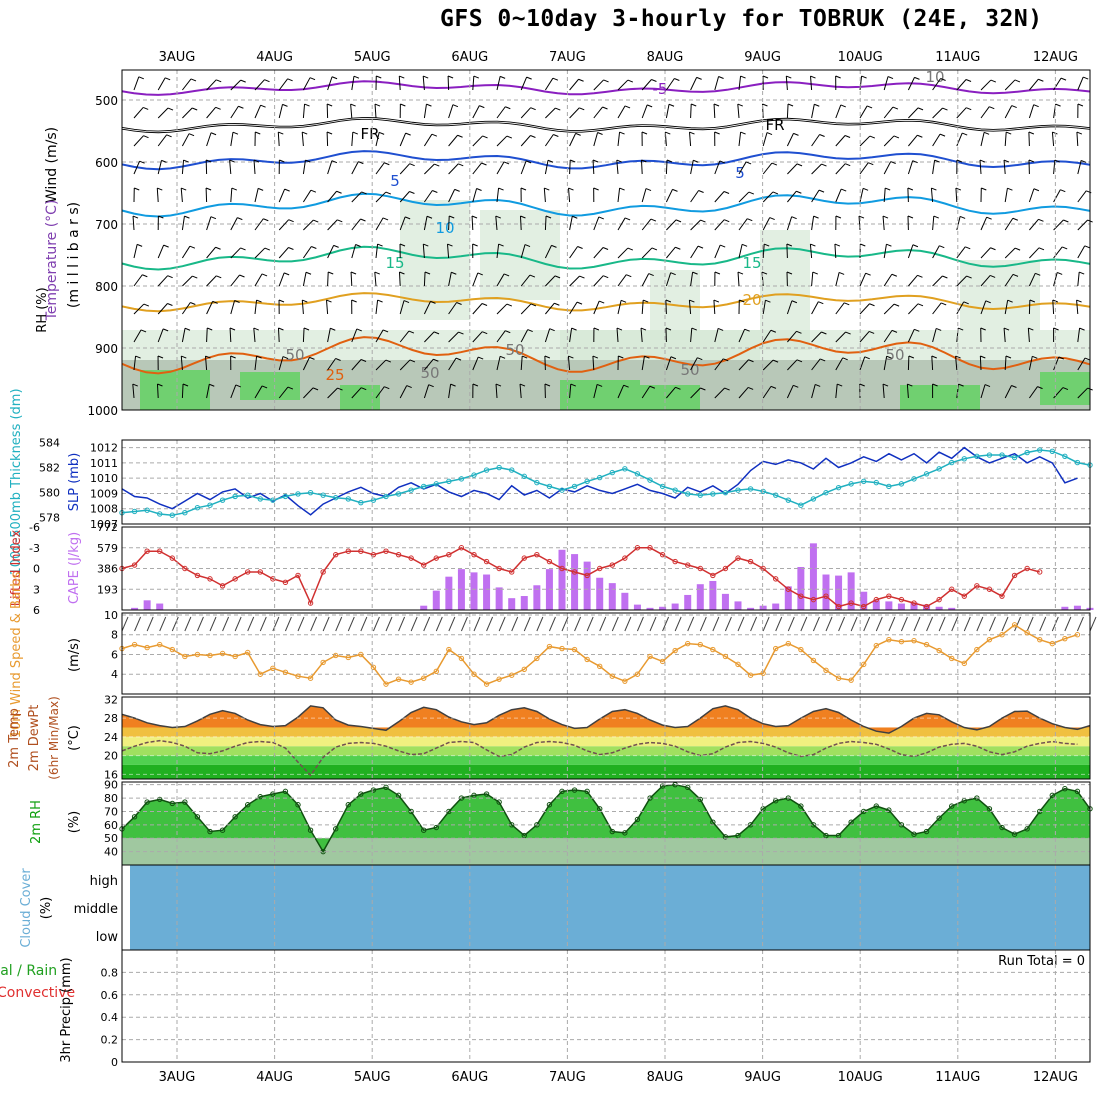  Describe the element at coordinates (106, 349) in the screenshot. I see `pressure-tick: 900` at that location.